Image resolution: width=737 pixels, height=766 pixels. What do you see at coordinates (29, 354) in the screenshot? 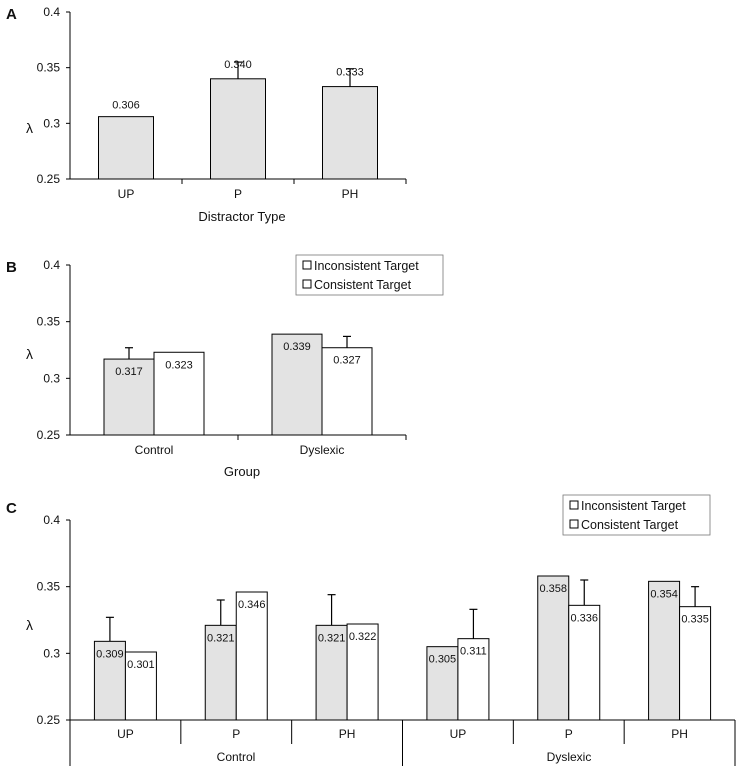
I see `panel-b-y-label: λ` at bounding box center [29, 354].